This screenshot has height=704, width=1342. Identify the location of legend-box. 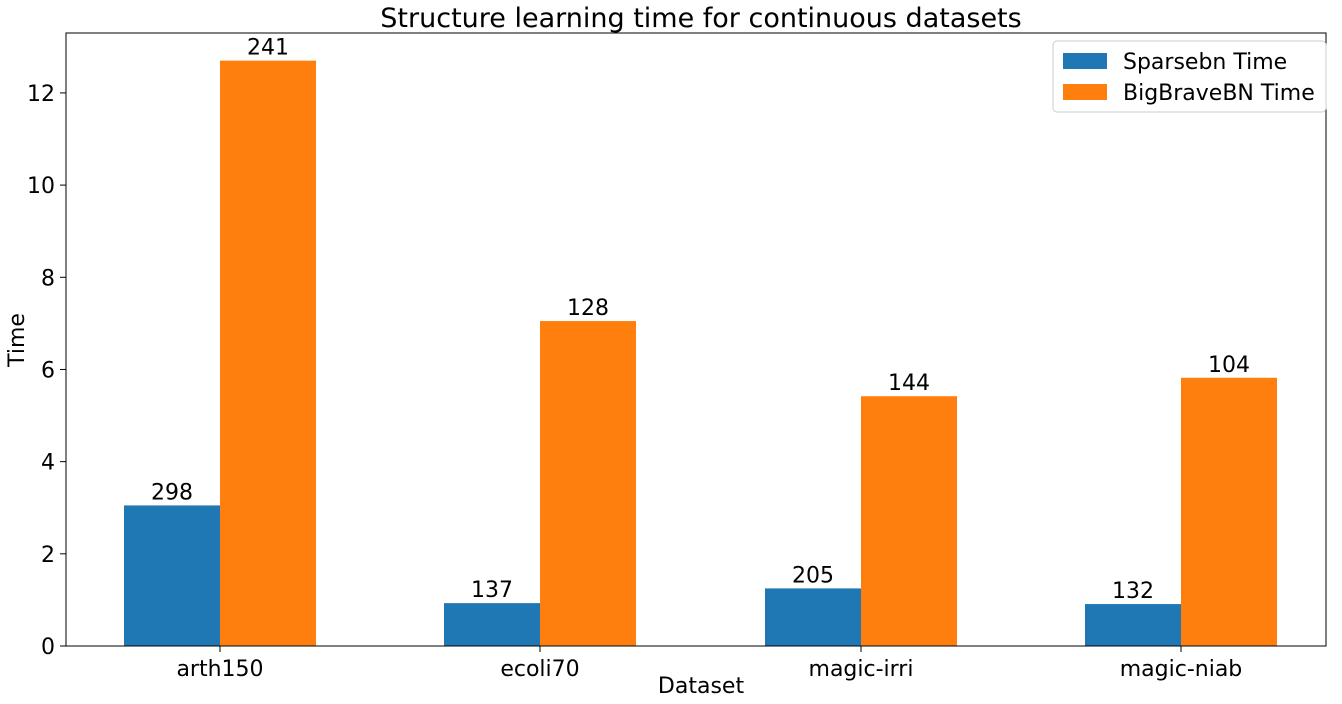
(1189, 76).